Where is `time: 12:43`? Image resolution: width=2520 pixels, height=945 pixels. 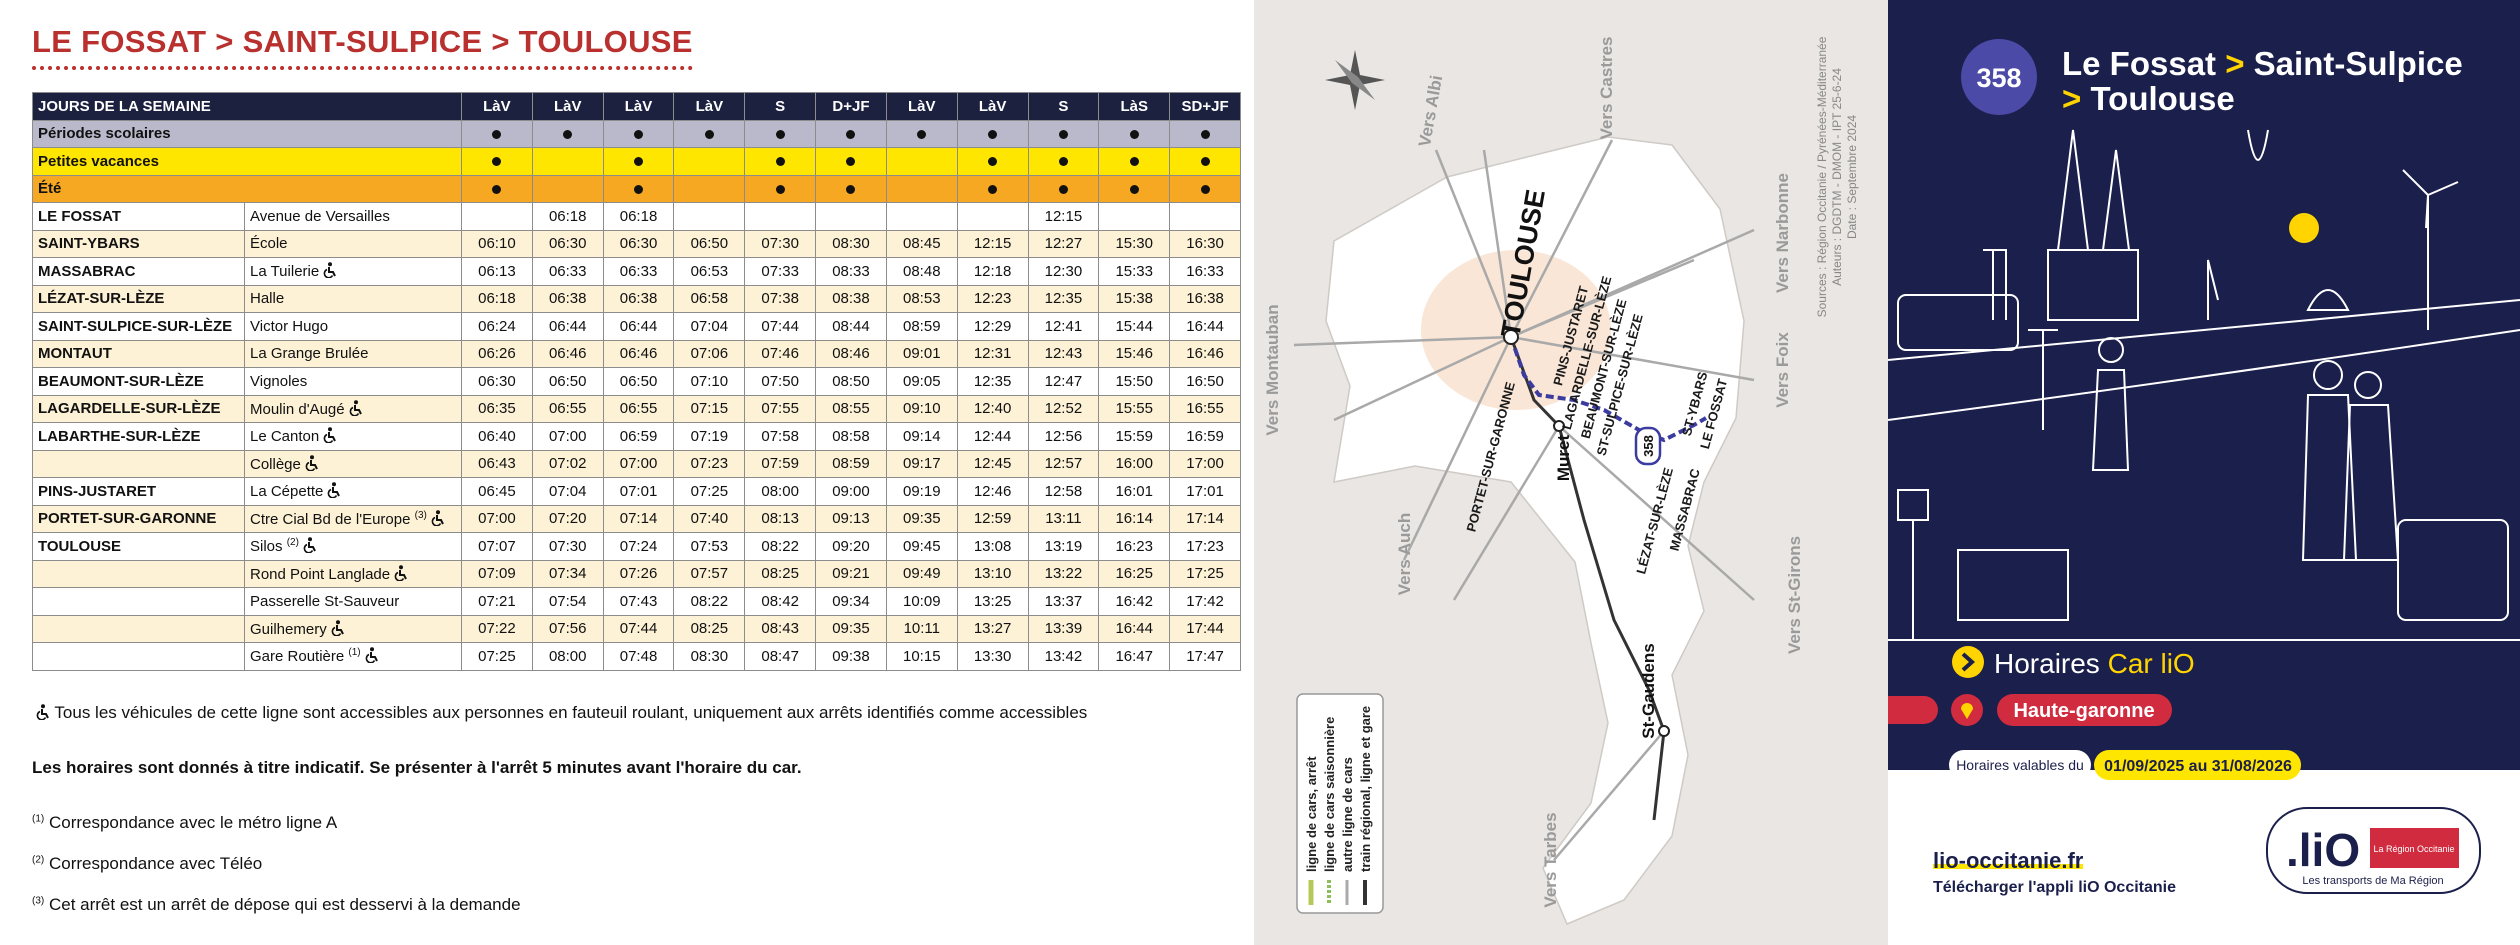
time: 12:43 is located at coordinates (1063, 354).